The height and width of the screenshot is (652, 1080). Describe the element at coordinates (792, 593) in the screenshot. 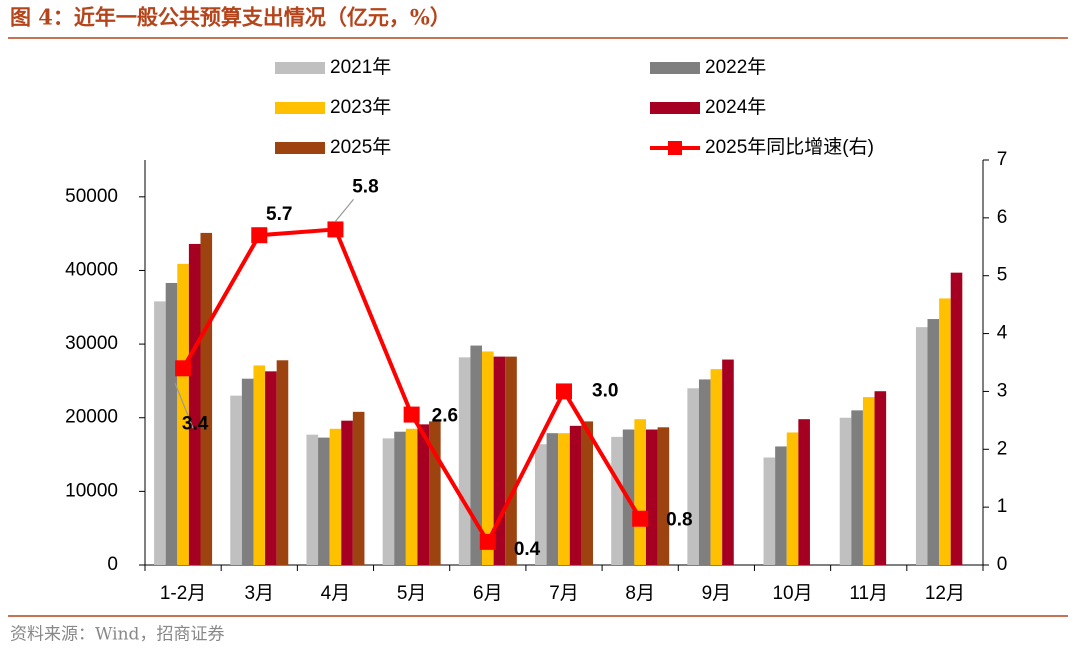

I see `x-tick-label: 10月` at that location.